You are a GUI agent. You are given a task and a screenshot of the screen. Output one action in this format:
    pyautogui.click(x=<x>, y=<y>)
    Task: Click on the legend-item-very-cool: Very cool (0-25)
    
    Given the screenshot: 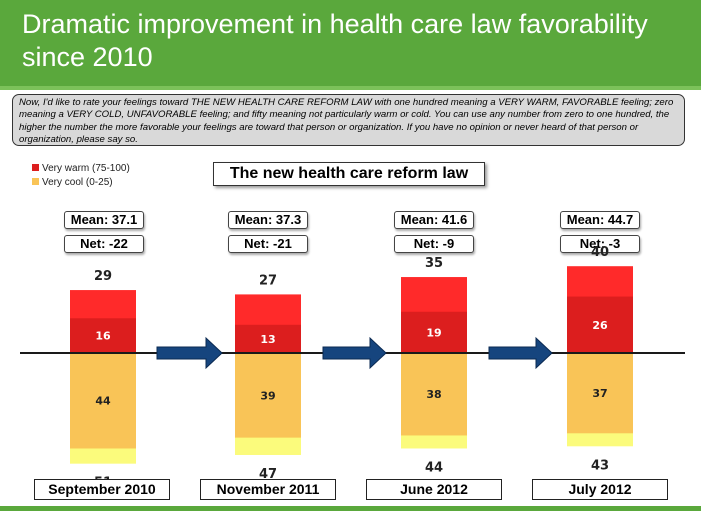 What is the action you would take?
    pyautogui.click(x=81, y=183)
    